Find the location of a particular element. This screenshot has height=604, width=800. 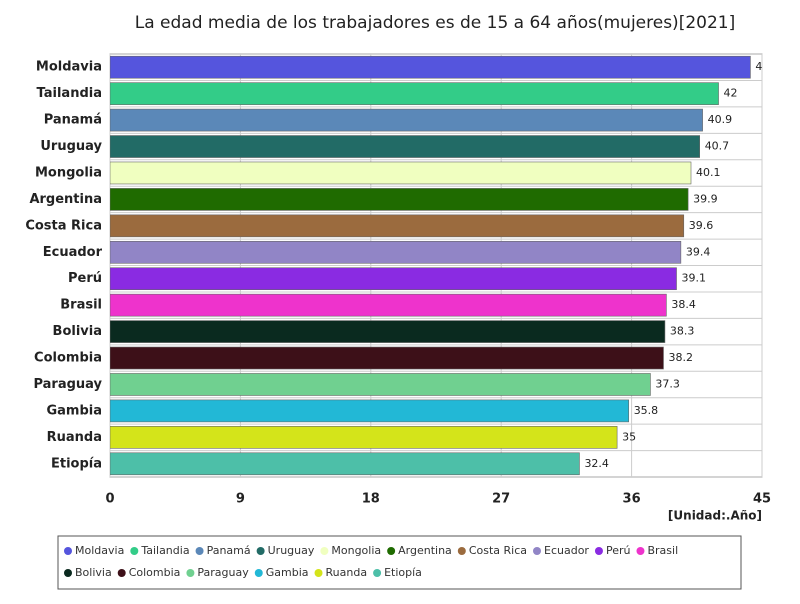

legend-label: Ruanda is located at coordinates (347, 572).